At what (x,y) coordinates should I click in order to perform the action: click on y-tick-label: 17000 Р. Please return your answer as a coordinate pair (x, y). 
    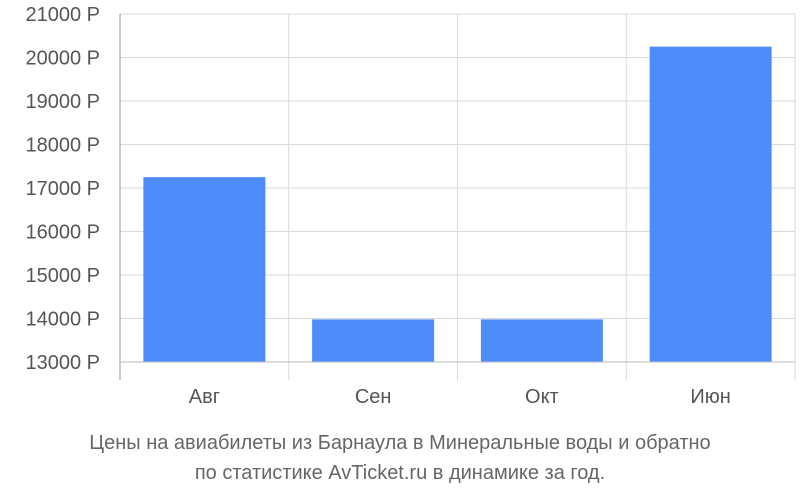
    Looking at the image, I should click on (62, 189).